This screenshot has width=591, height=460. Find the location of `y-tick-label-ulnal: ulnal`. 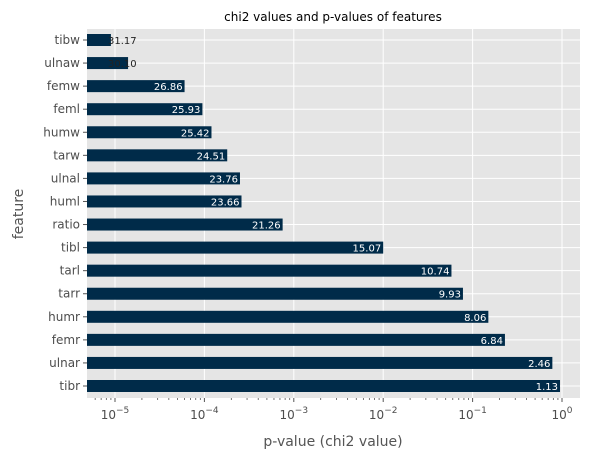

y-tick-label-ulnal: ulnal is located at coordinates (65, 178).